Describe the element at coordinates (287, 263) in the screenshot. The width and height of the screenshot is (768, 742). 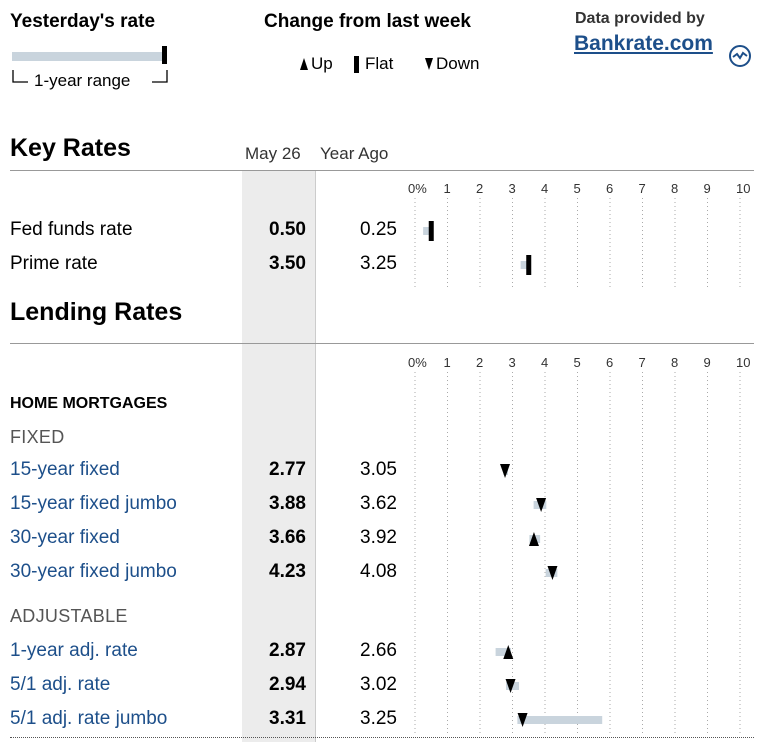
I see `current-rate-value: 3.50` at that location.